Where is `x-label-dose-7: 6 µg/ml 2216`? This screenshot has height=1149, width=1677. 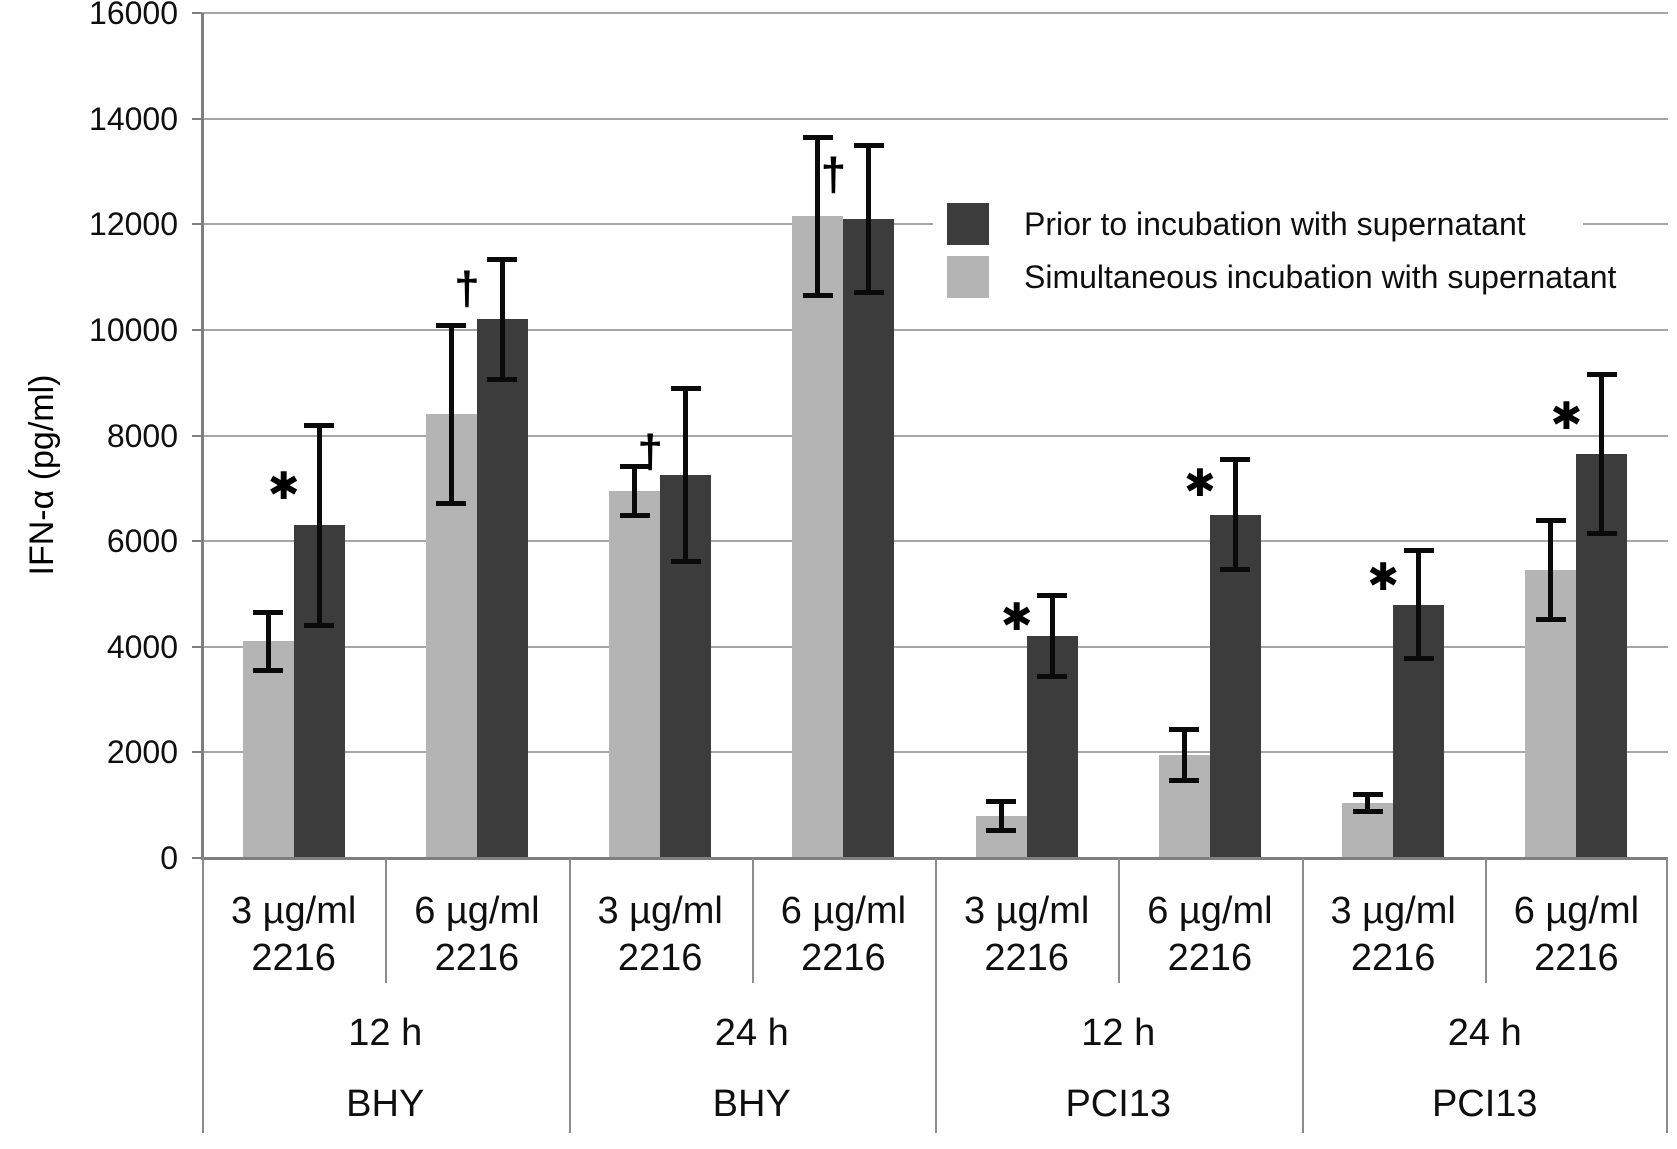
x-label-dose-7: 6 µg/ml 2216 is located at coordinates (1576, 934).